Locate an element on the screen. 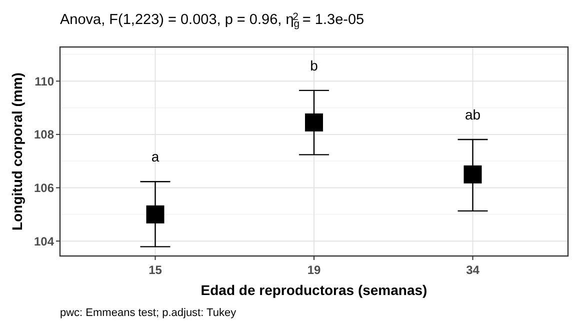 The image size is (576, 324). y-axis-title: Longitud corporal (mm) is located at coordinates (17, 151).